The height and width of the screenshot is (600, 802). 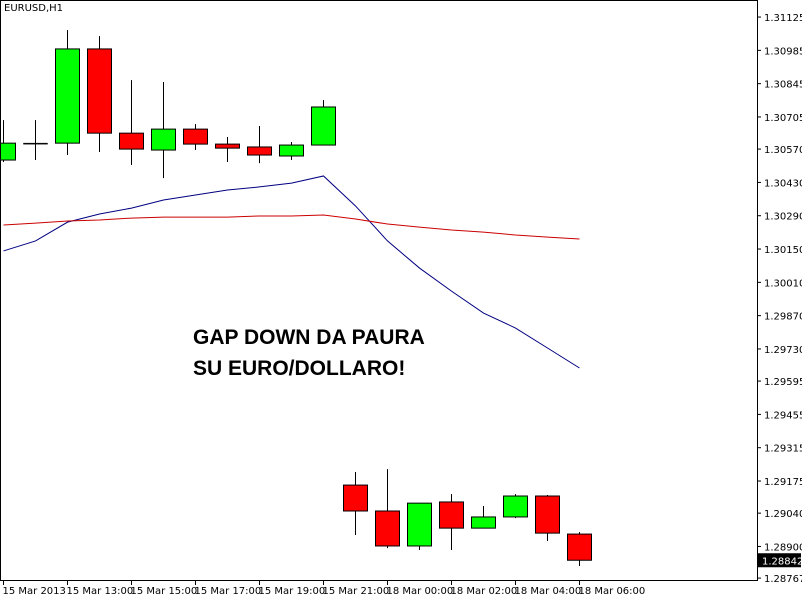 I want to click on last-price-box, so click(x=779, y=560).